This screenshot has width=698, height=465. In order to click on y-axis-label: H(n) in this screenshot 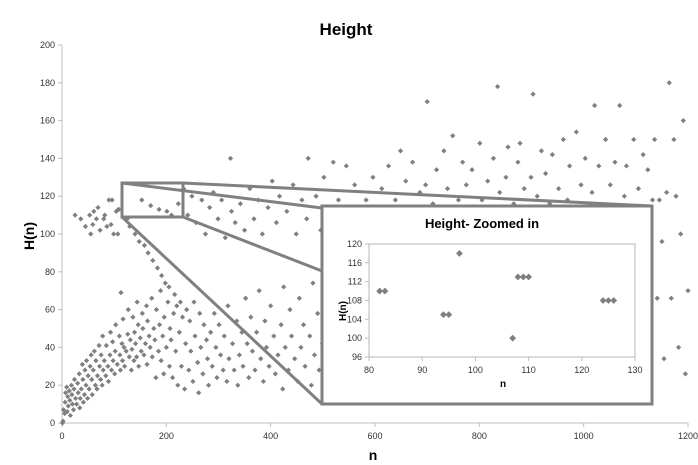, I will do `click(29, 236)`.